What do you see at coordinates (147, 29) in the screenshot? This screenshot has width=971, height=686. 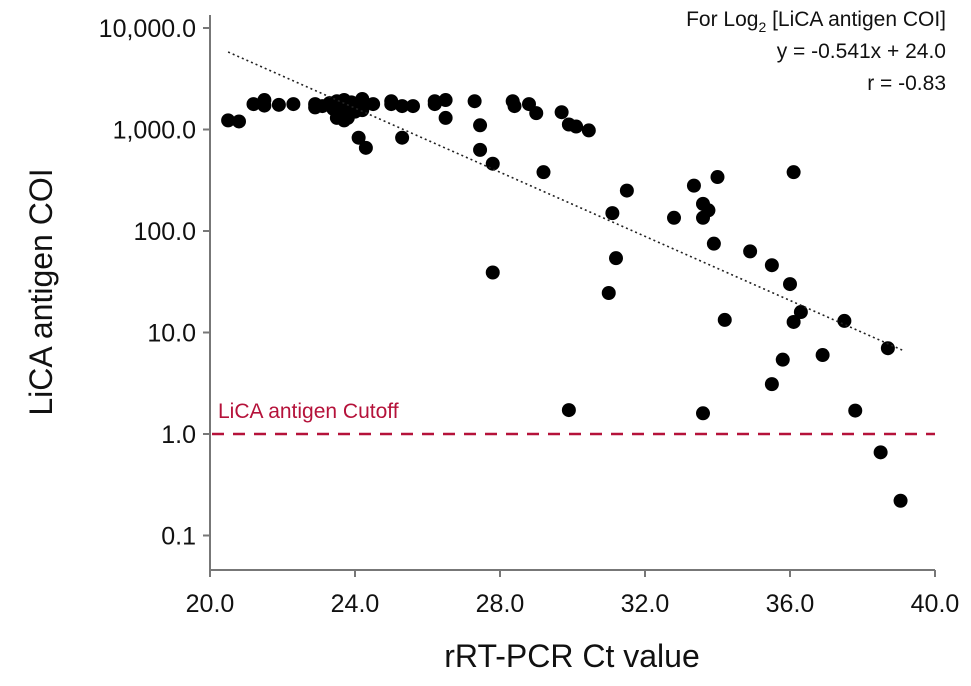 I see `y-tick-label: 10,000.0` at bounding box center [147, 29].